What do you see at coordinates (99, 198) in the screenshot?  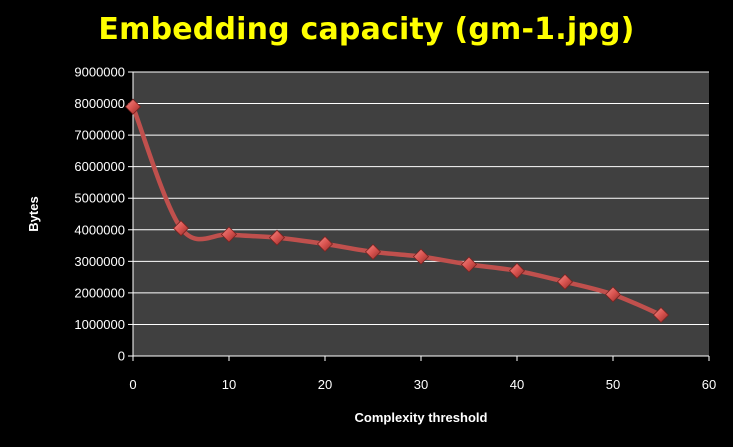 I see `y-tick-label: 5000000` at bounding box center [99, 198].